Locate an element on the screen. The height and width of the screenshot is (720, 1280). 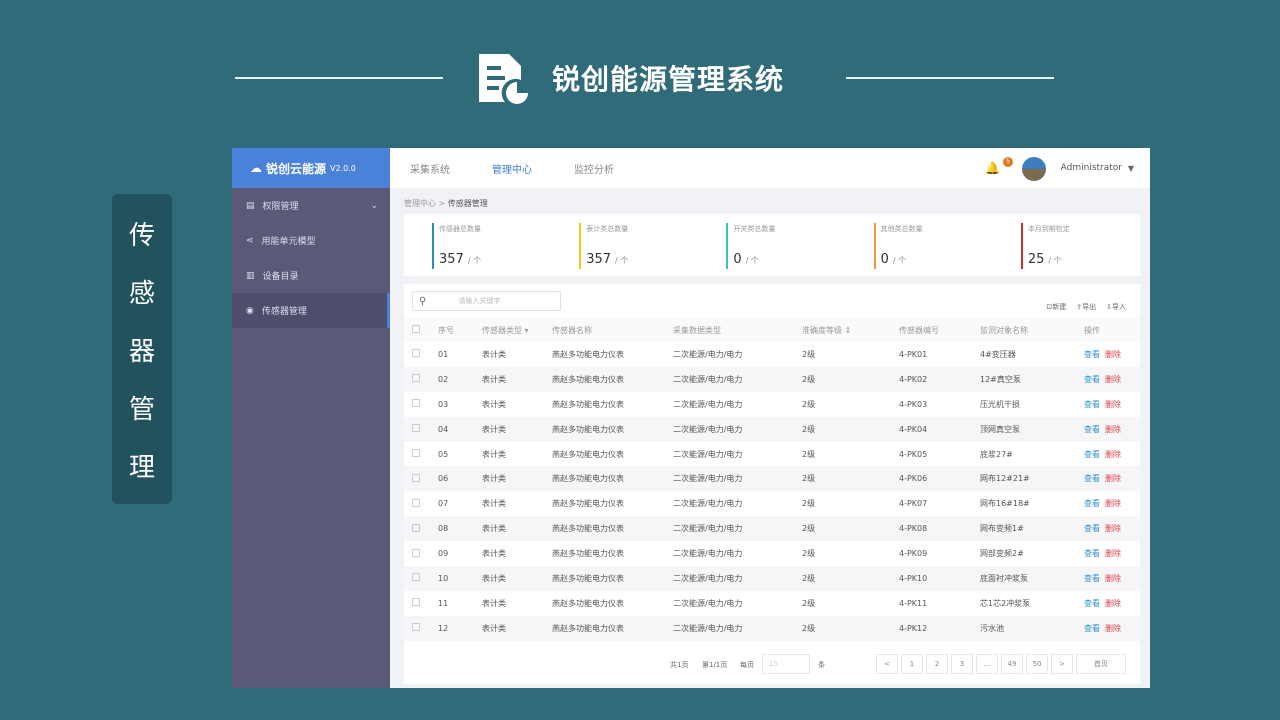
avatar is located at coordinates (1034, 169).